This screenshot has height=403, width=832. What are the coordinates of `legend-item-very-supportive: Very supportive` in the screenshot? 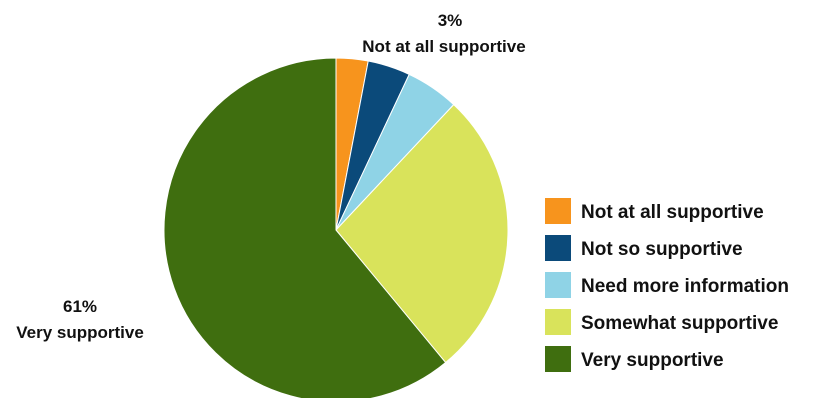 It's located at (634, 359).